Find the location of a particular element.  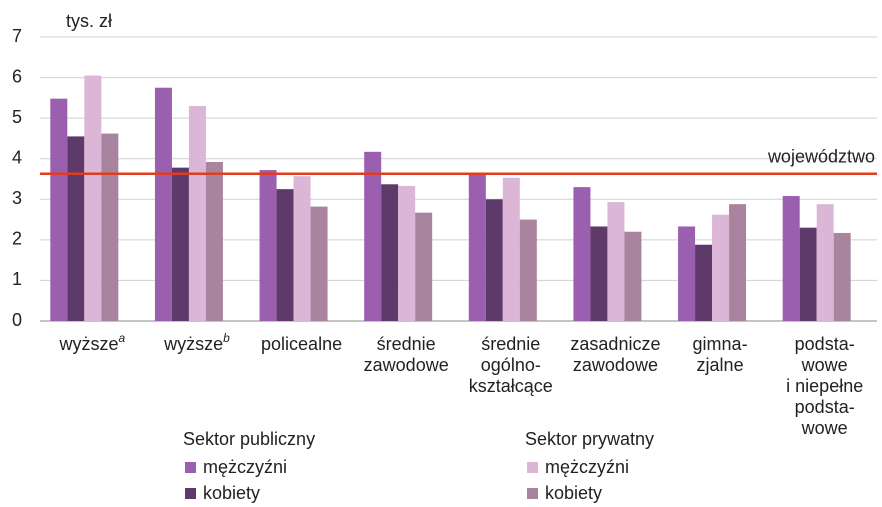

x-tick-label: i niepełne is located at coordinates (824, 386).